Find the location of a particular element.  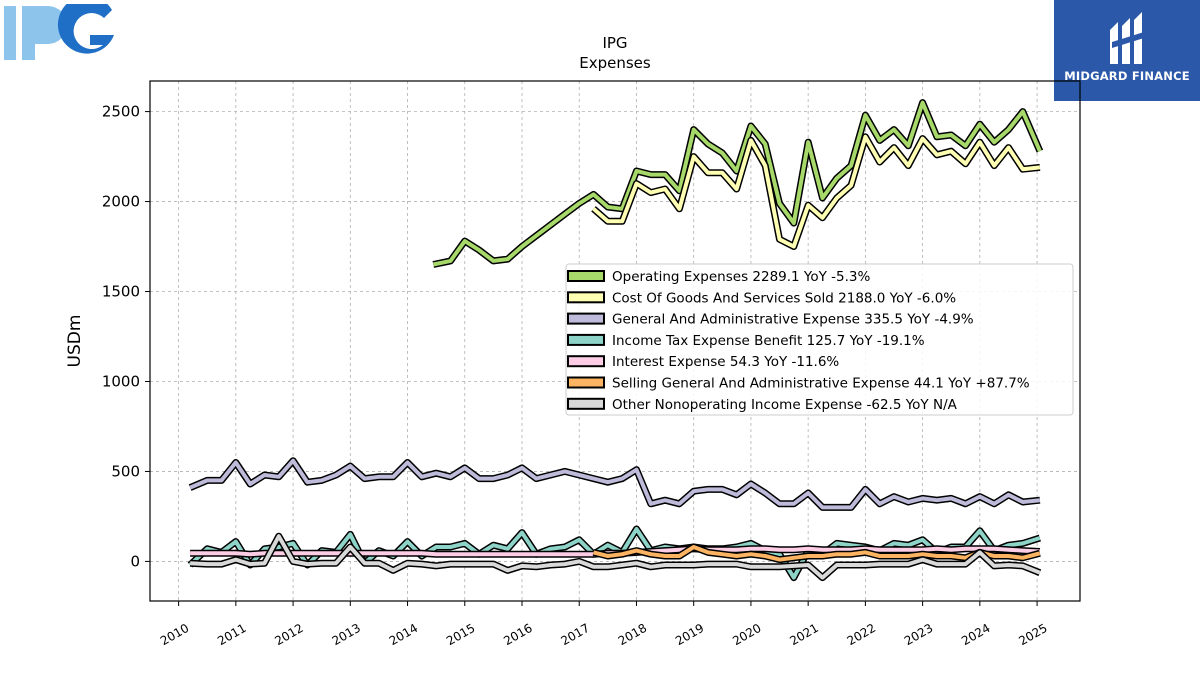

y-tick-label: 2500 is located at coordinates (121, 112).